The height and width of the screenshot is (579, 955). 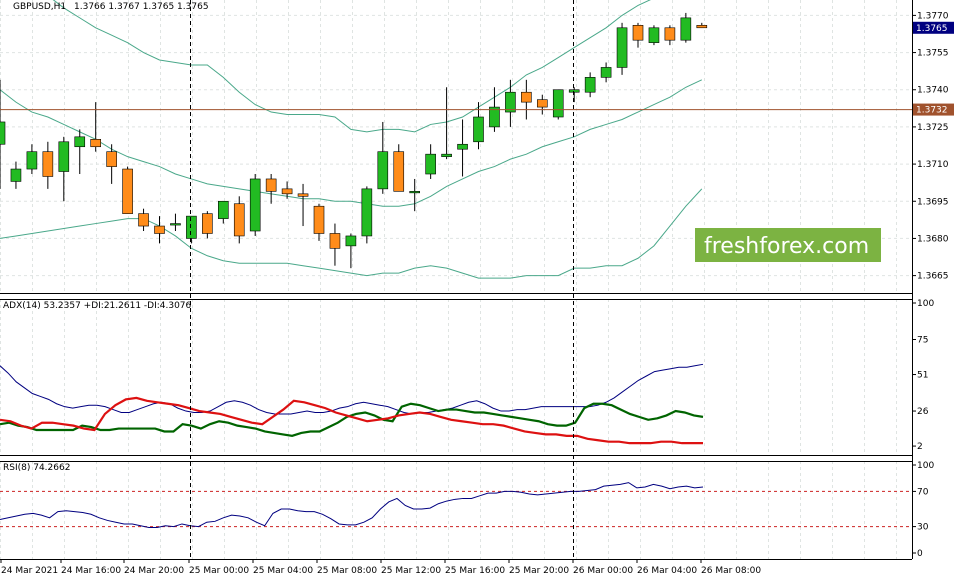 What do you see at coordinates (933, 54) in the screenshot?
I see `price-tick-label: 1.3755` at bounding box center [933, 54].